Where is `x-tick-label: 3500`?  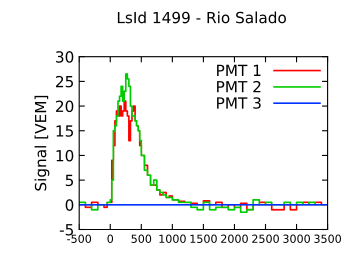
x-tick-label: 3500 is located at coordinates (327, 238).